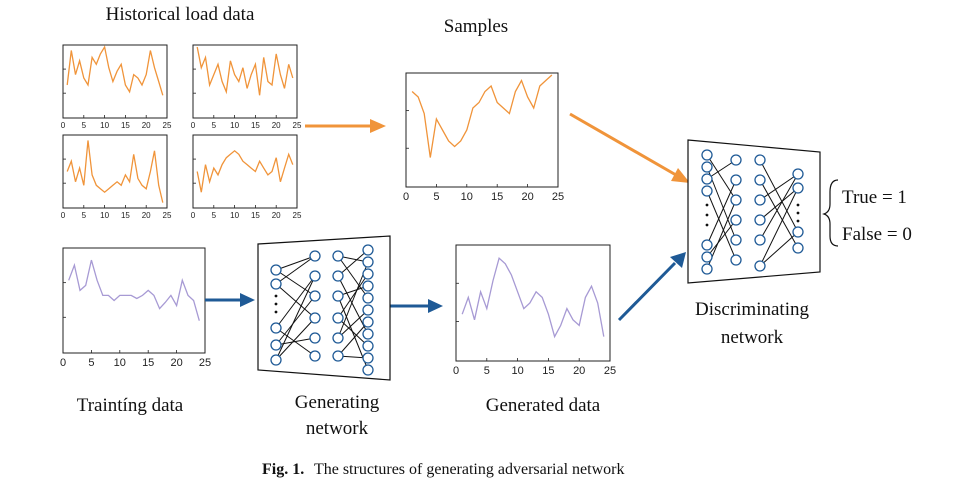 Image resolution: width=976 pixels, height=482 pixels. What do you see at coordinates (651, 287) in the screenshot?
I see `arrow-generated-to-discriminator` at bounding box center [651, 287].